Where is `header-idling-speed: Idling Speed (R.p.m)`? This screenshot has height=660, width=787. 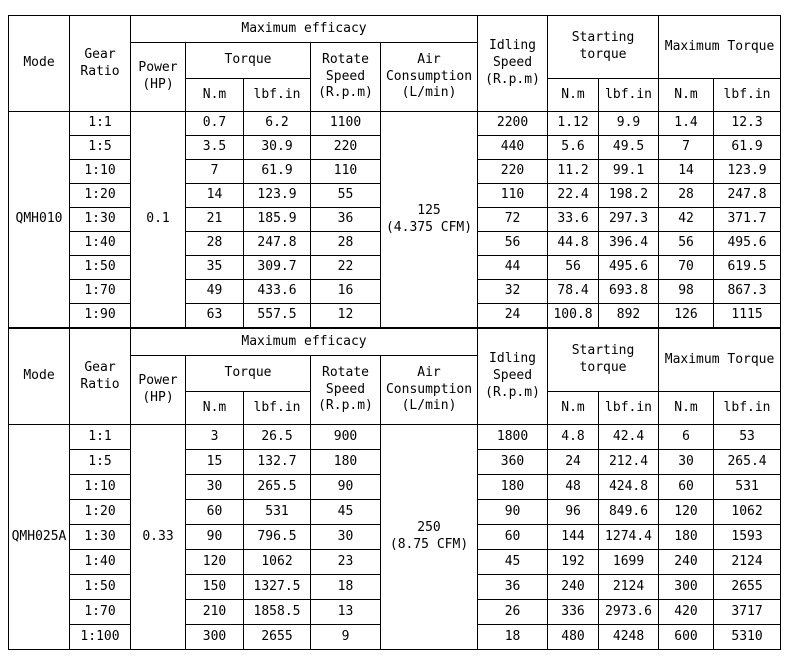 header-idling-speed: Idling Speed (R.p.m) is located at coordinates (513, 376).